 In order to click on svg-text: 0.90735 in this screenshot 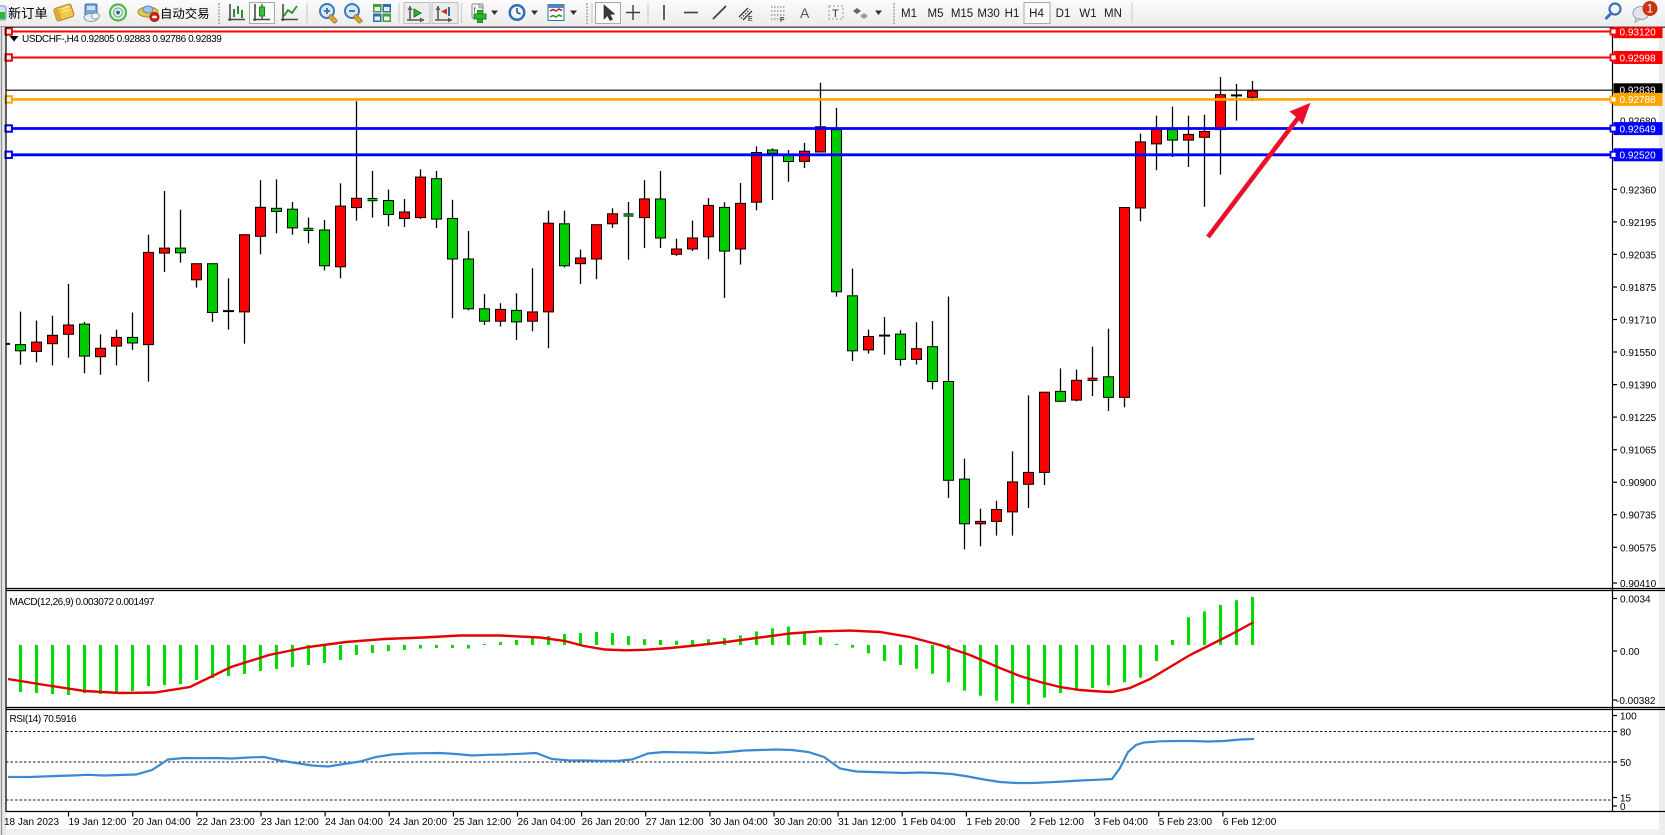, I will do `click(1638, 516)`.